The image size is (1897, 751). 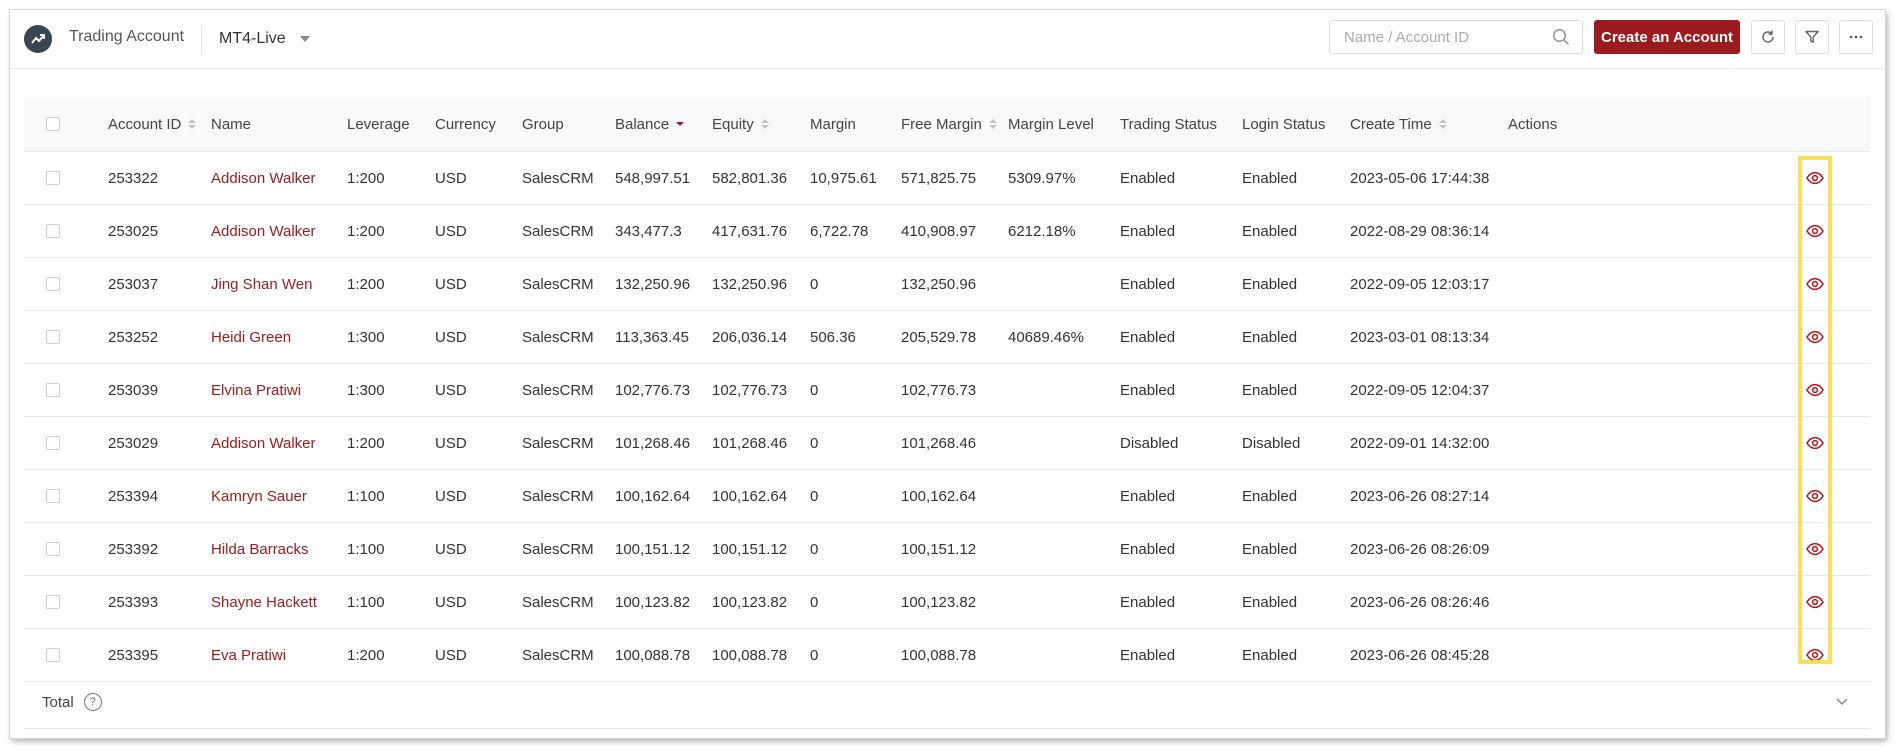 What do you see at coordinates (740, 124) in the screenshot?
I see `column-header-equity: Equity` at bounding box center [740, 124].